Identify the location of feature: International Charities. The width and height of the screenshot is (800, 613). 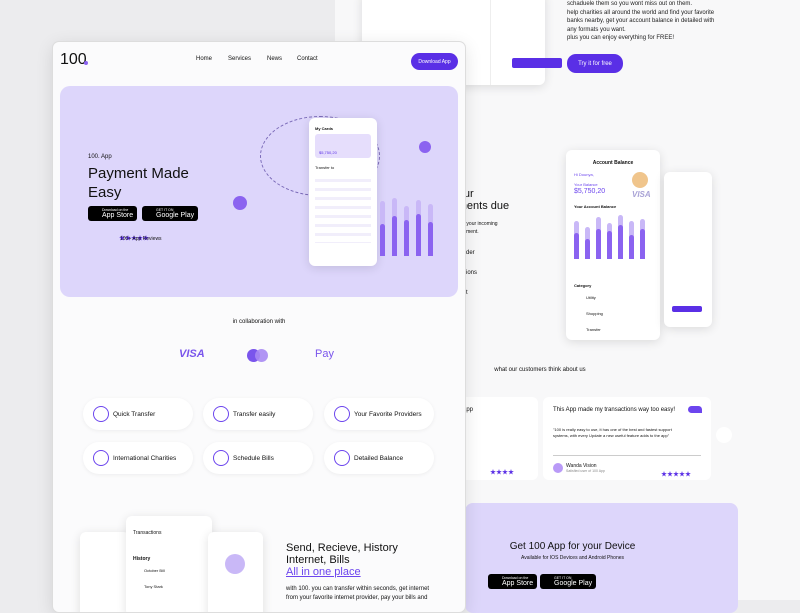
(138, 458).